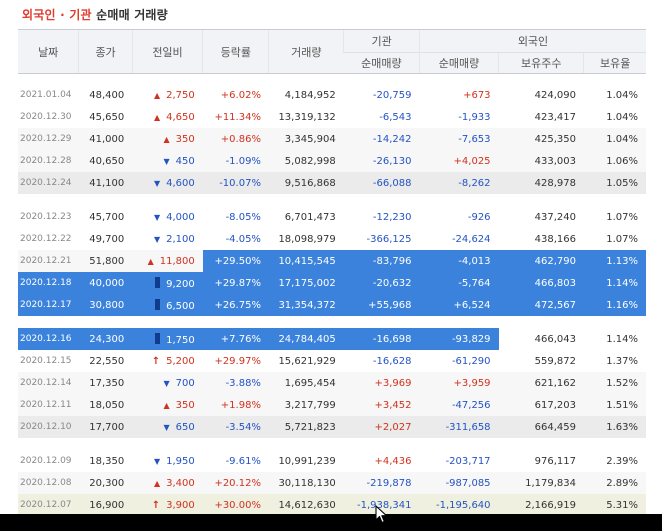 This screenshot has height=531, width=662. What do you see at coordinates (310, 183) in the screenshot?
I see `volume-cell: 9,516,868` at bounding box center [310, 183].